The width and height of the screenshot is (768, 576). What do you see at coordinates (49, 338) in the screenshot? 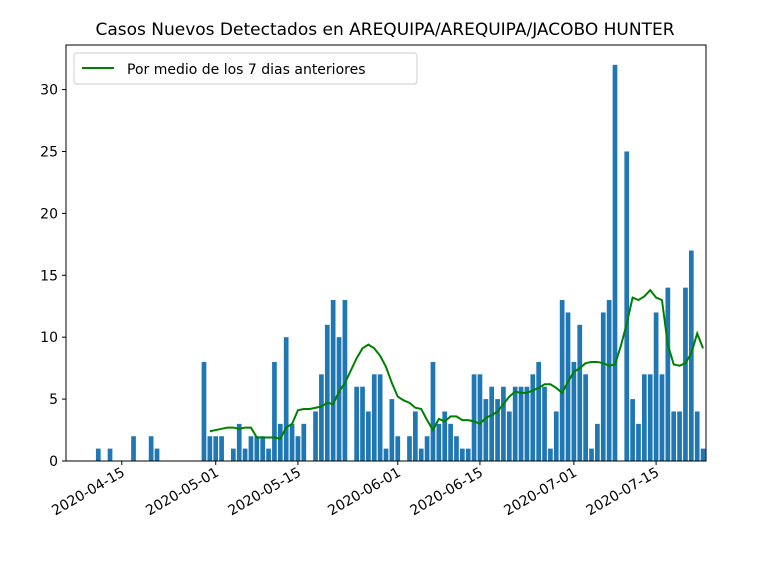
I see `y-tick-label: 10` at bounding box center [49, 338].